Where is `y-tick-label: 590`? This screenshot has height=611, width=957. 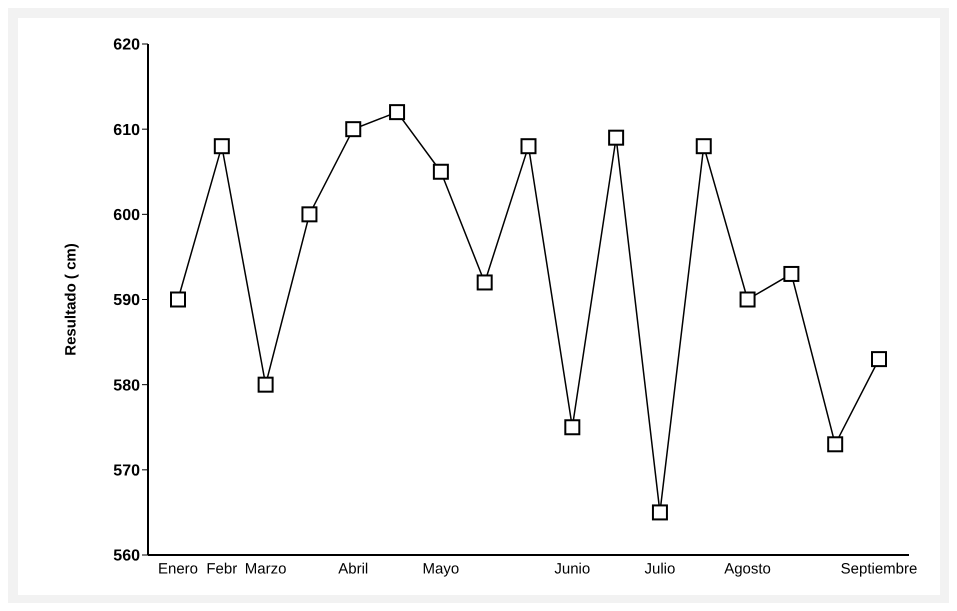
y-tick-label: 590 is located at coordinates (126, 301).